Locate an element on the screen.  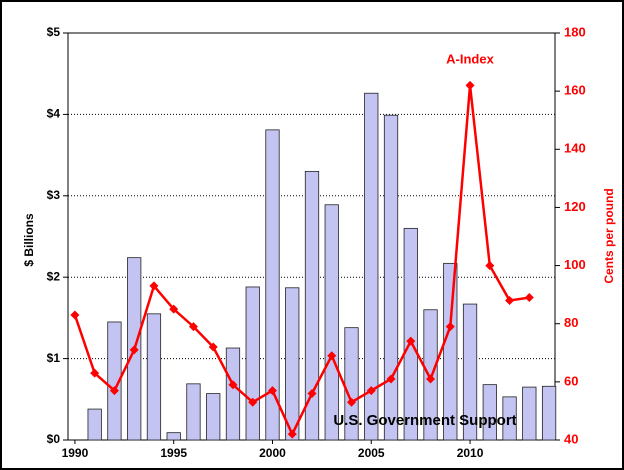
line-annotation: A-Index is located at coordinates (470, 58).